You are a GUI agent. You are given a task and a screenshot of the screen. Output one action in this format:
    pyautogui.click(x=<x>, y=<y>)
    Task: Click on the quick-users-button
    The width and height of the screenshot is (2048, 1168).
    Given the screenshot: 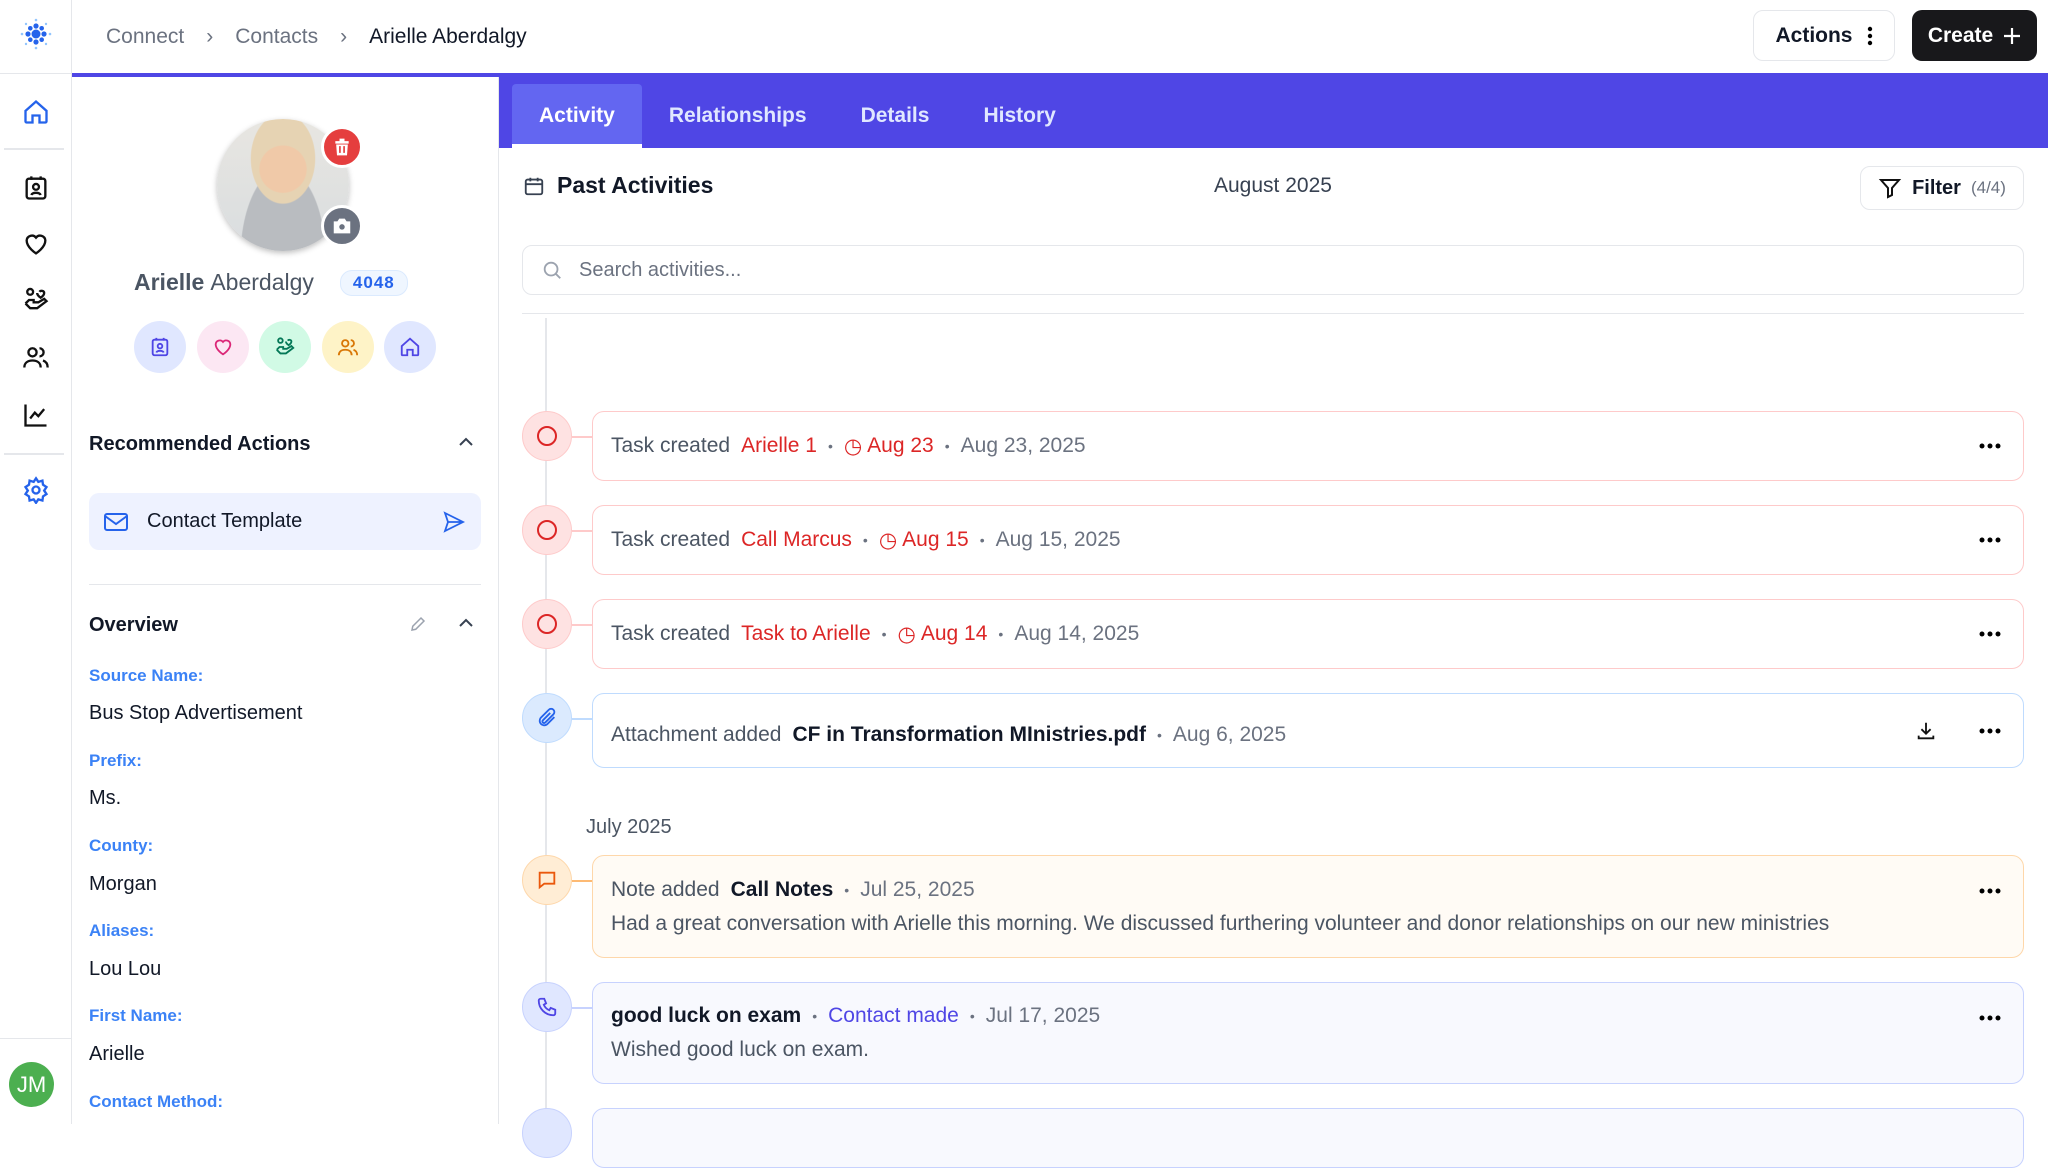 What is the action you would take?
    pyautogui.click(x=348, y=347)
    